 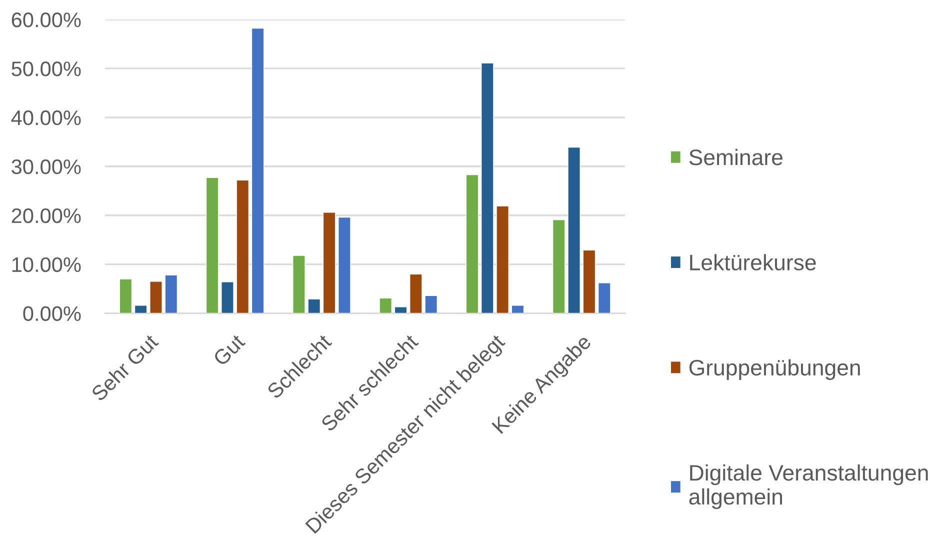 I want to click on legend-label: Gruppenübungen, so click(x=774, y=369).